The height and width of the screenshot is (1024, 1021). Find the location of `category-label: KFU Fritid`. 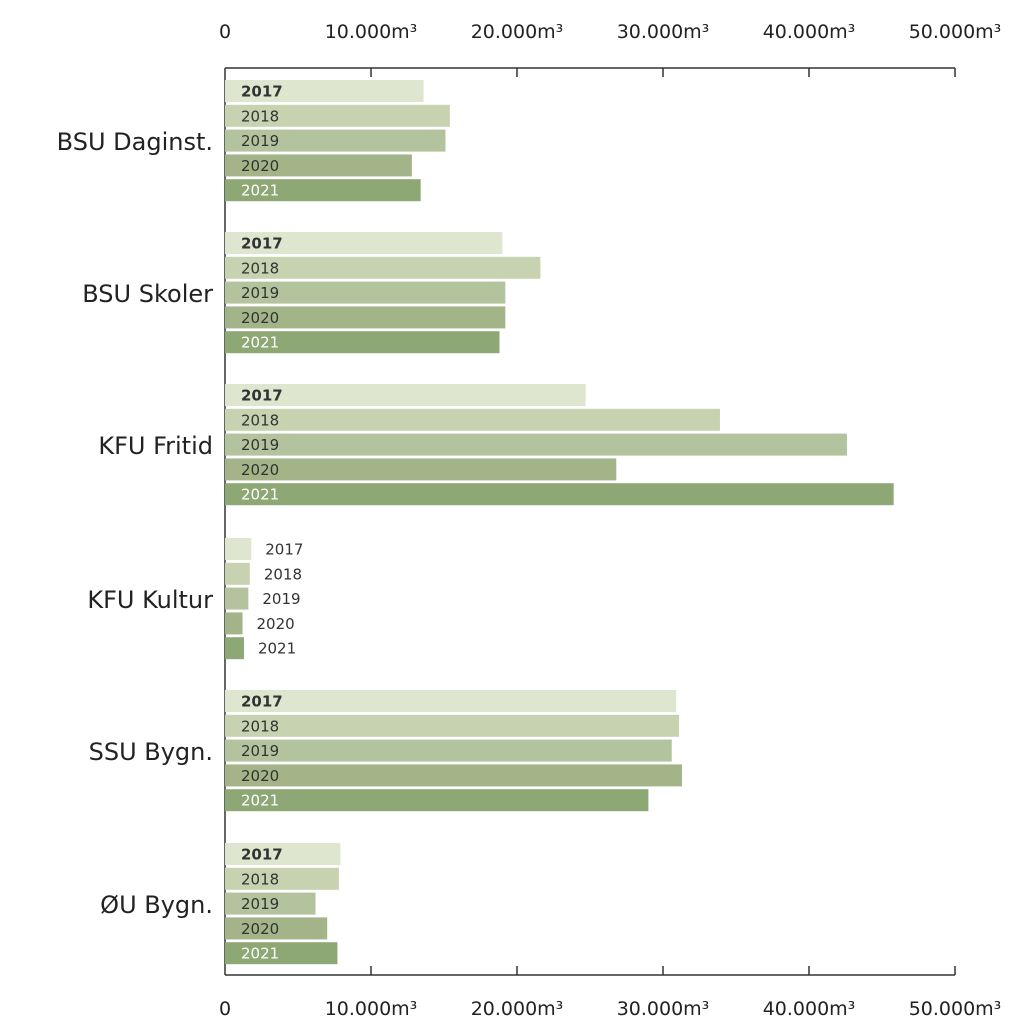

category-label: KFU Fritid is located at coordinates (155, 446).